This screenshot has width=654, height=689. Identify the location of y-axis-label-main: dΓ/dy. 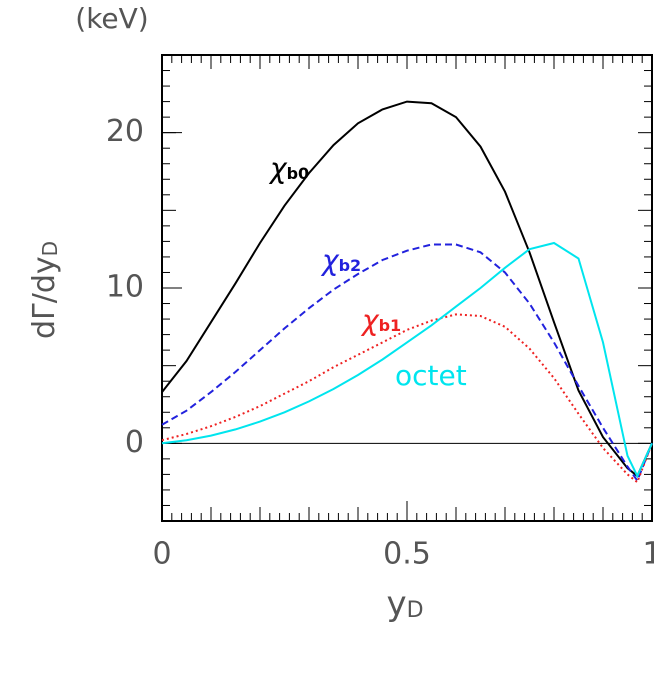
(44, 297).